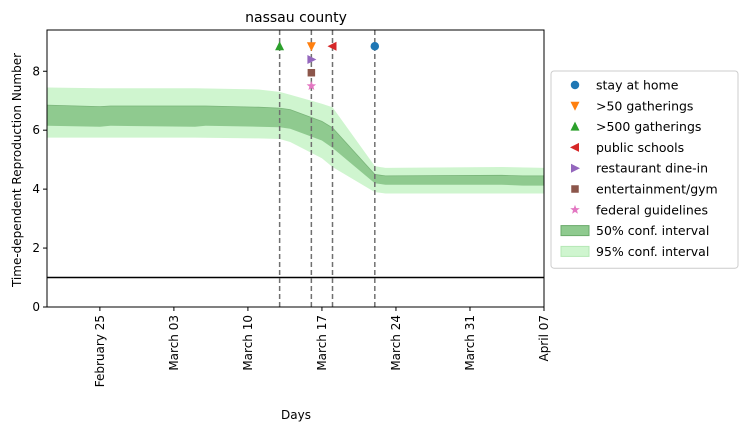 The height and width of the screenshot is (432, 746). I want to click on x-tick-label: March 24, so click(396, 343).